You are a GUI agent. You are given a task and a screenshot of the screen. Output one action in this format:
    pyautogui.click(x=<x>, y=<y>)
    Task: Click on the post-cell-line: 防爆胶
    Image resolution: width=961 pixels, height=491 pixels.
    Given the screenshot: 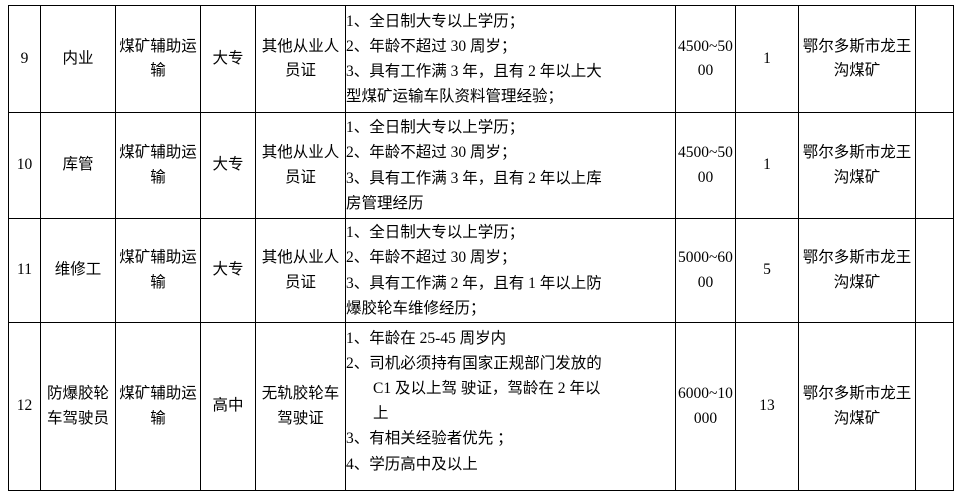 What is the action you would take?
    pyautogui.click(x=70, y=394)
    